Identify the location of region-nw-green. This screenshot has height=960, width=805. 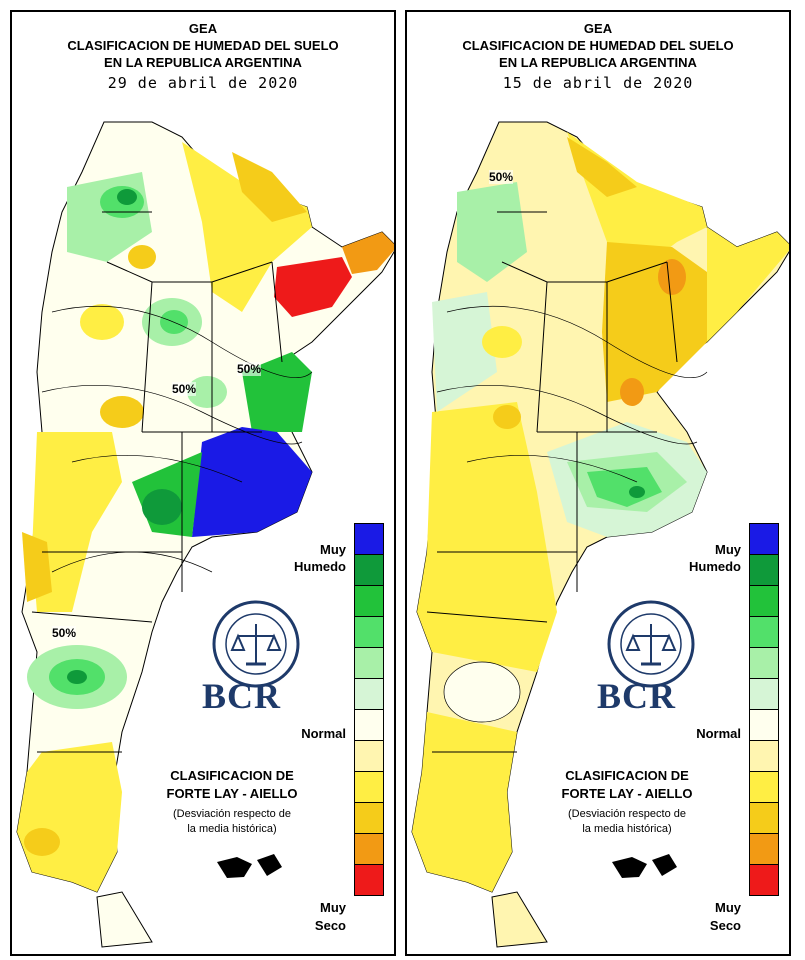
(492, 232).